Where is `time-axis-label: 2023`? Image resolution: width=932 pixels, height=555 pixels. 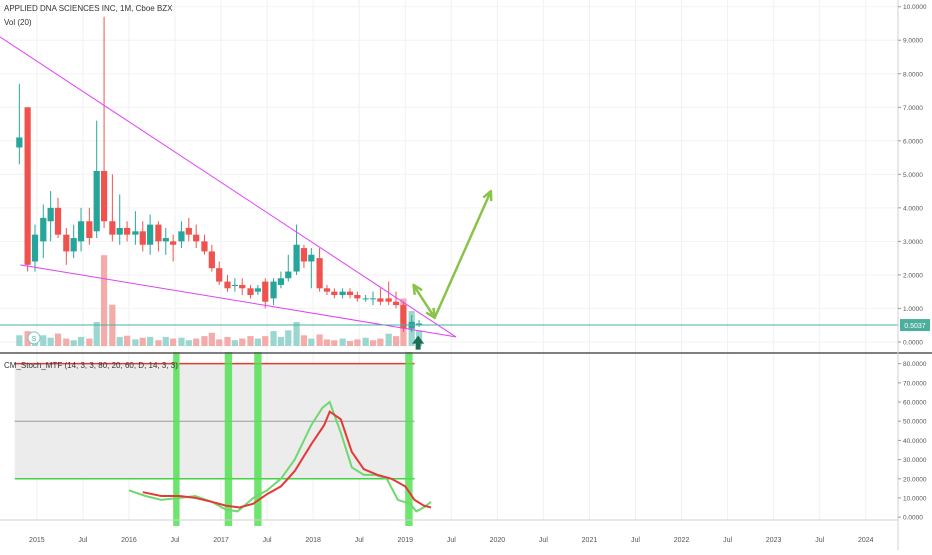
time-axis-label: 2023 is located at coordinates (774, 540).